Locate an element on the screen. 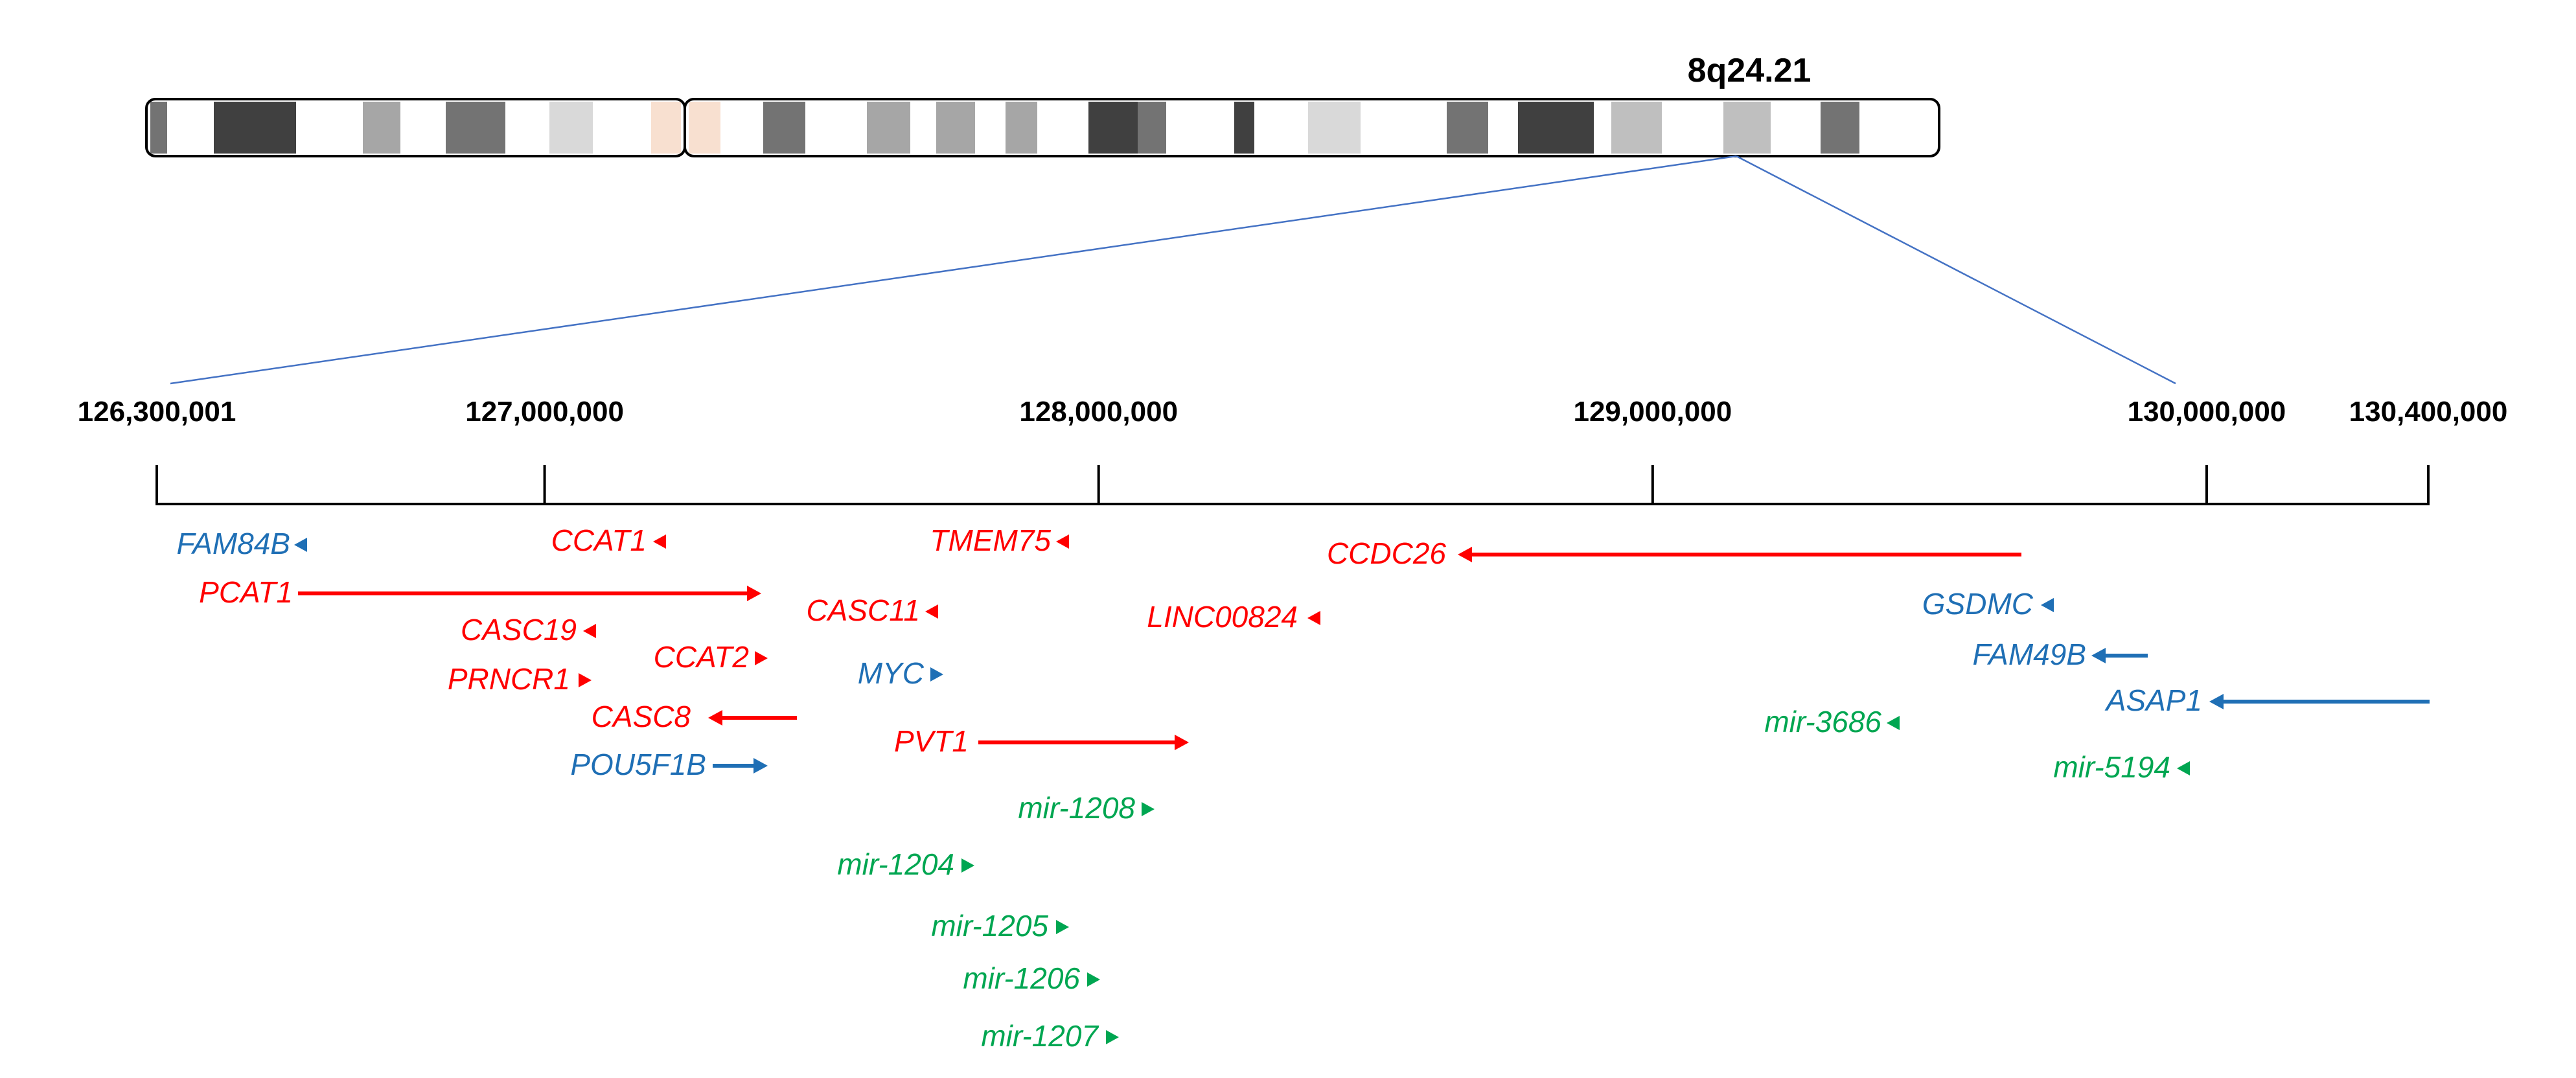 The image size is (2576, 1078). zoom-line-right is located at coordinates (1956, 270).